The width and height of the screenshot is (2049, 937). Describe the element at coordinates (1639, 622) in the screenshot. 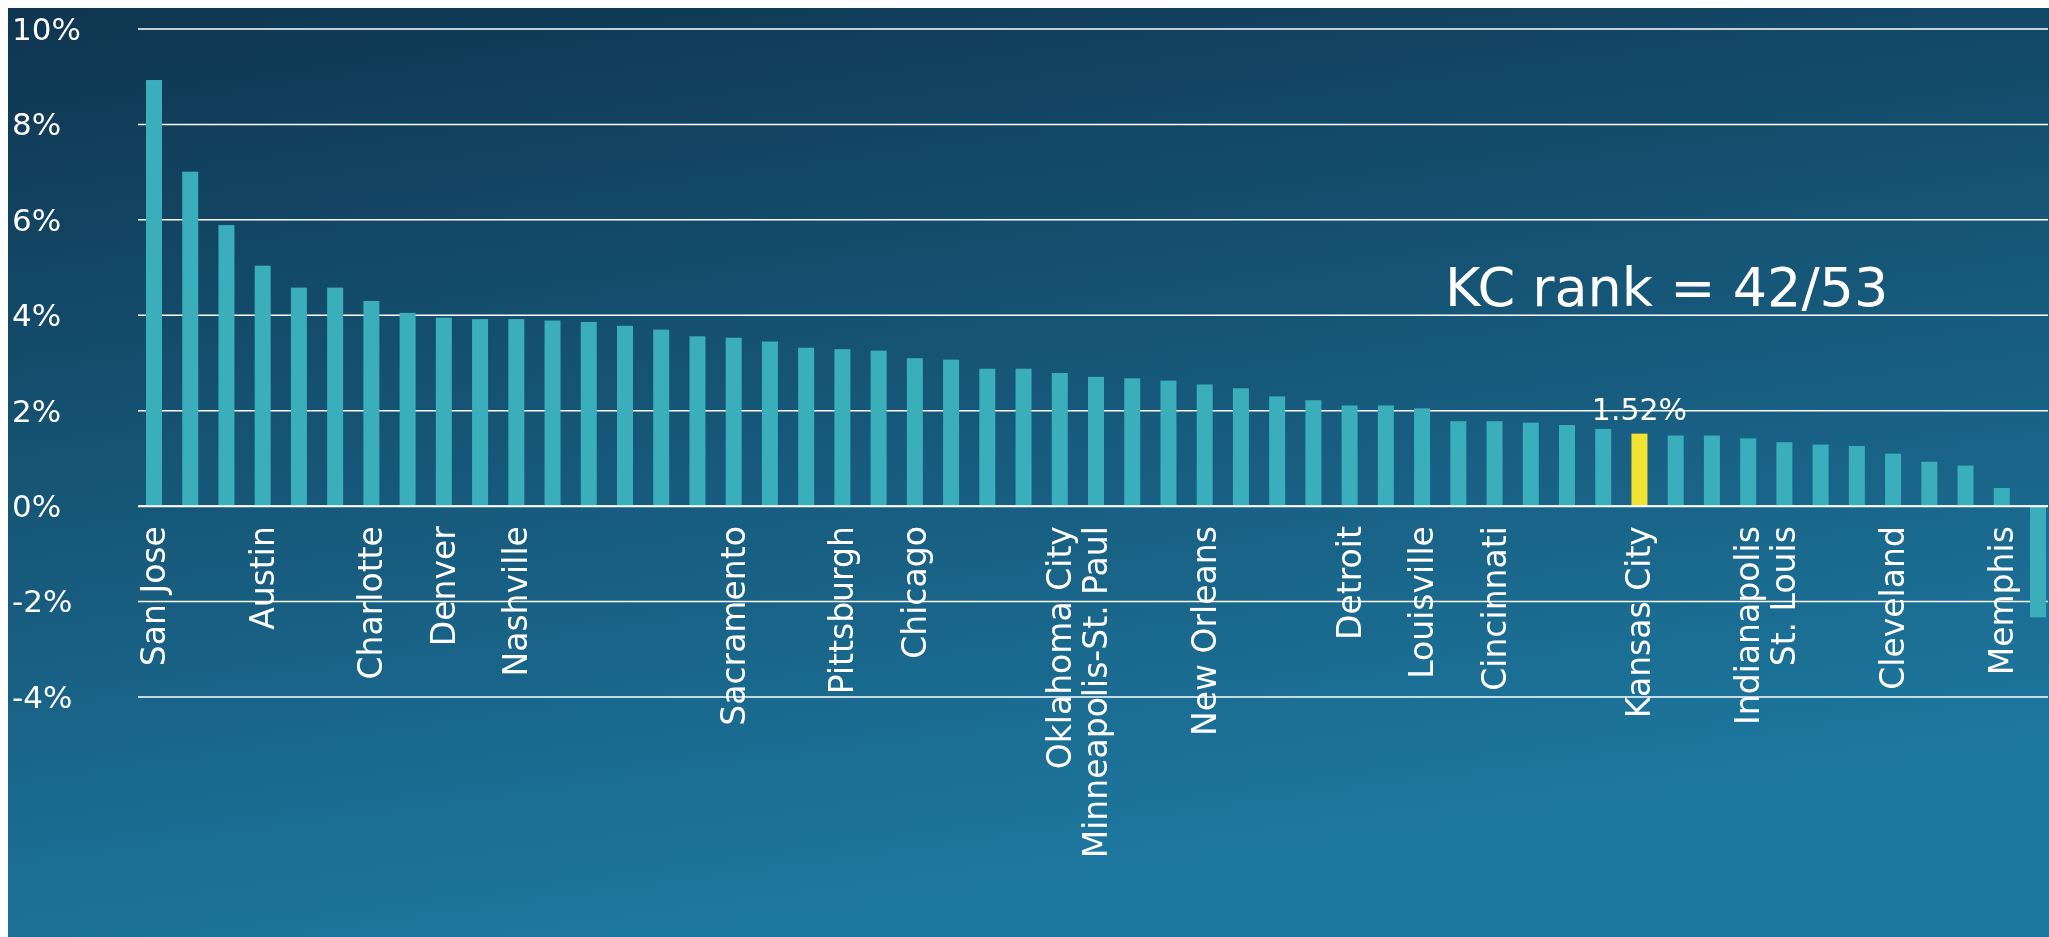

I see `x-tick-label: Kansas City` at that location.